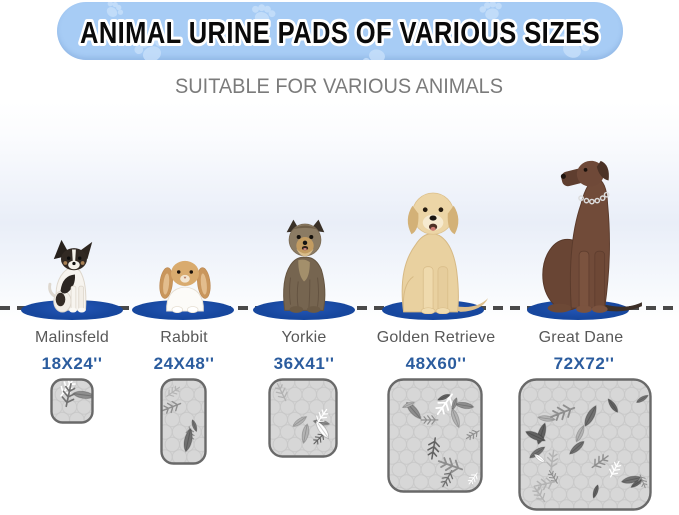  What do you see at coordinates (592, 236) in the screenshot?
I see `great-dane-image` at bounding box center [592, 236].